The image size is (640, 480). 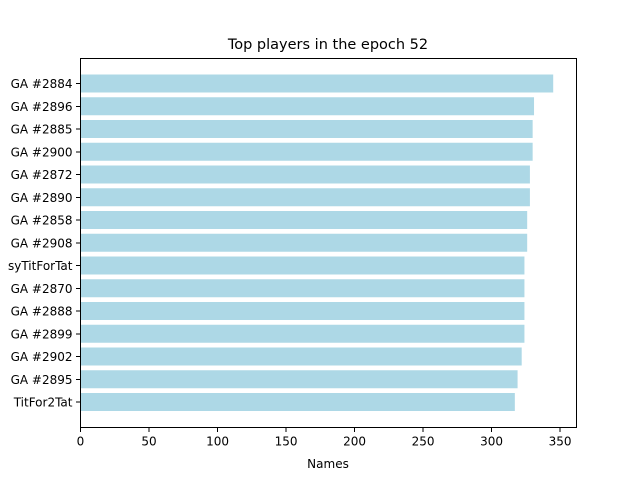 What do you see at coordinates (354, 442) in the screenshot?
I see `x-tick-label: 200` at bounding box center [354, 442].